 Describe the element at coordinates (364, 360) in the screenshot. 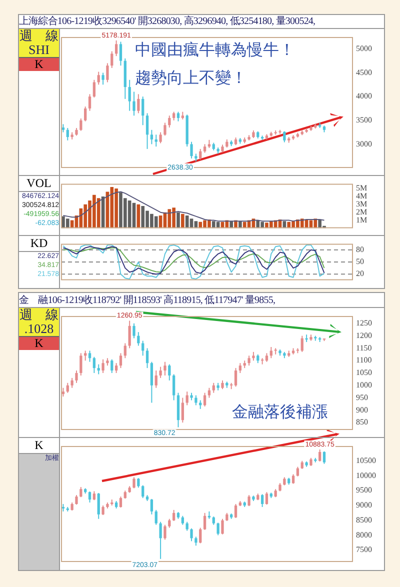

I see `y-tick-label: 1100` at that location.